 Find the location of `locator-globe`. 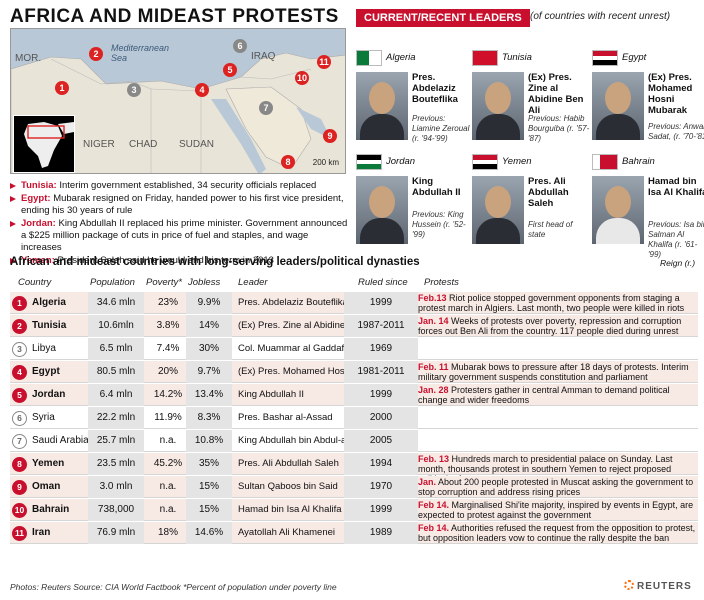

locator-globe is located at coordinates (49, 145).